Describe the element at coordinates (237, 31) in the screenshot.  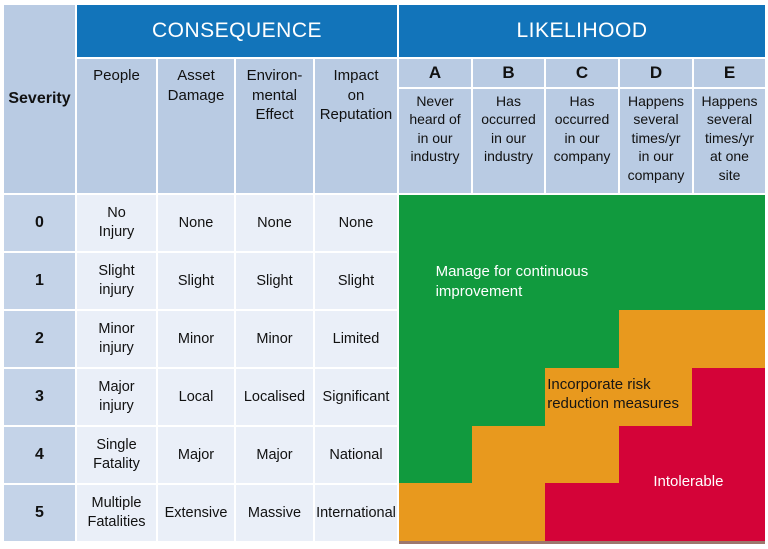
I see `consequence-header: CONSEQUENCE` at that location.